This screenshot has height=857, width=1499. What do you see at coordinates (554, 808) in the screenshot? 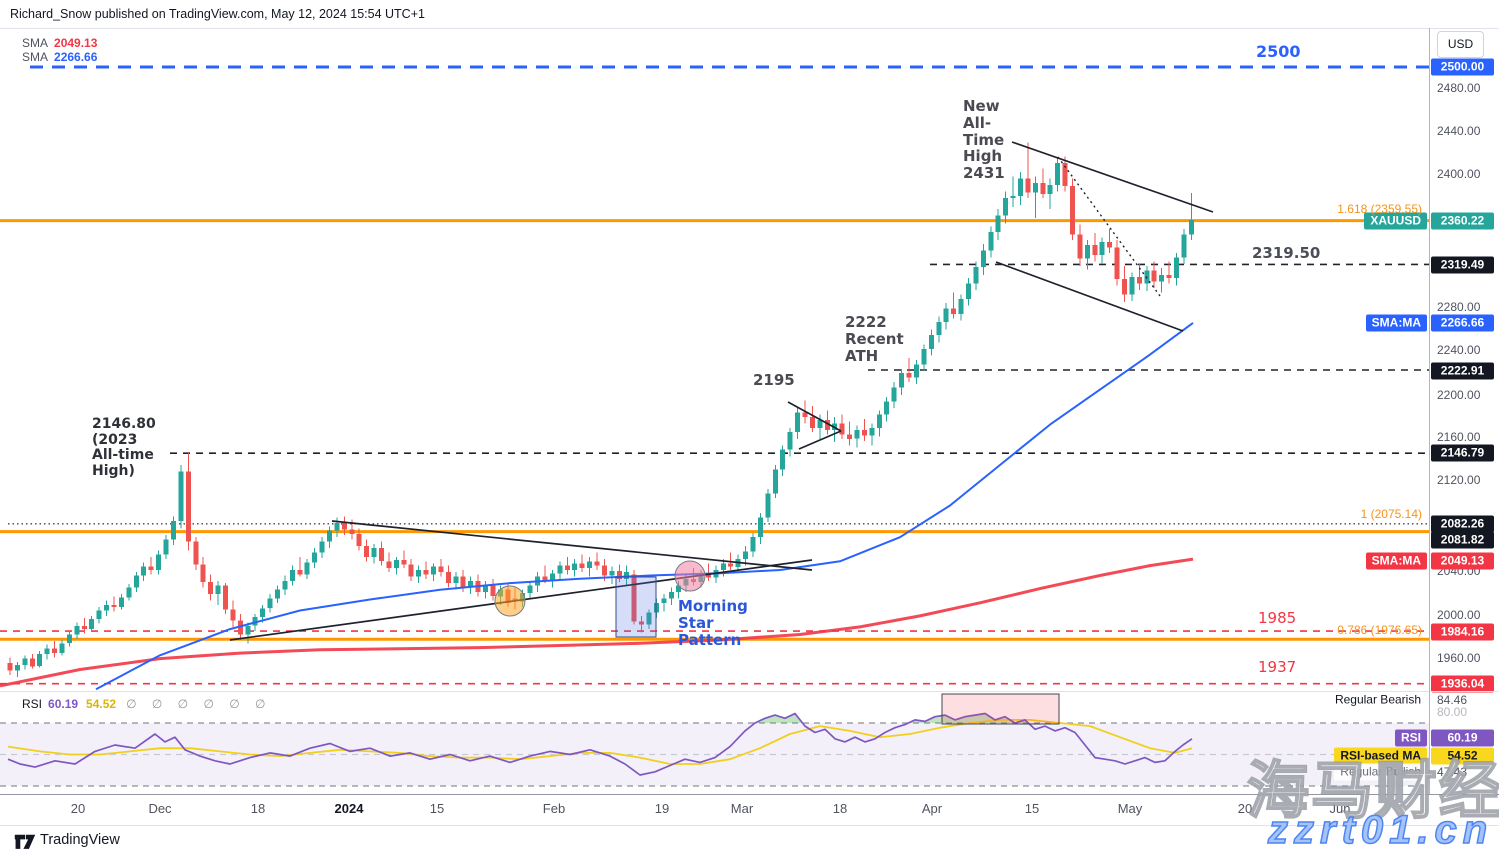
I see `time-tick: Feb` at bounding box center [554, 808].